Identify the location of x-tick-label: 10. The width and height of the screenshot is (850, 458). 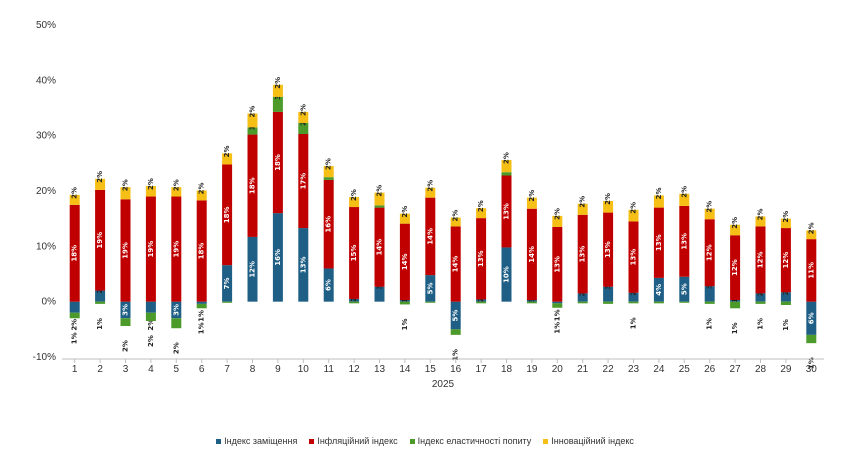
(304, 369).